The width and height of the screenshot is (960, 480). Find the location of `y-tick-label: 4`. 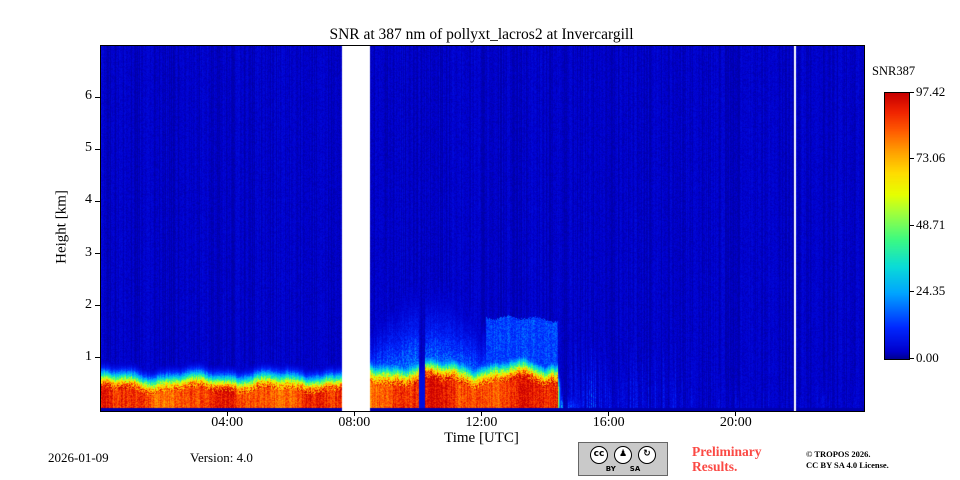

y-tick-label: 4 is located at coordinates (88, 200).